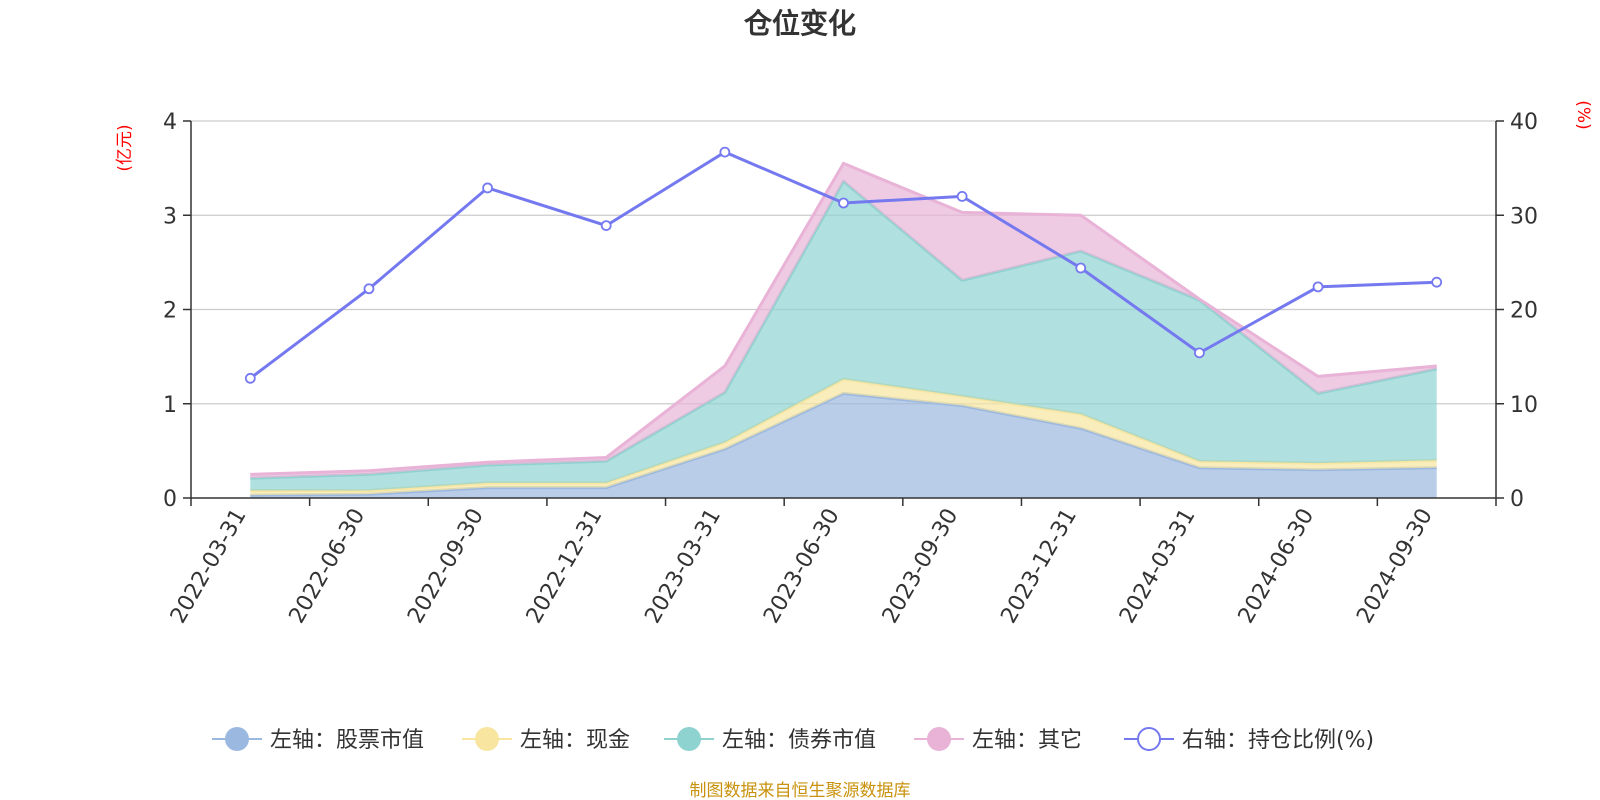 Image resolution: width=1600 pixels, height=800 pixels. What do you see at coordinates (1039, 566) in the screenshot?
I see `x-axis-tick-label: 2023-12-31` at bounding box center [1039, 566].